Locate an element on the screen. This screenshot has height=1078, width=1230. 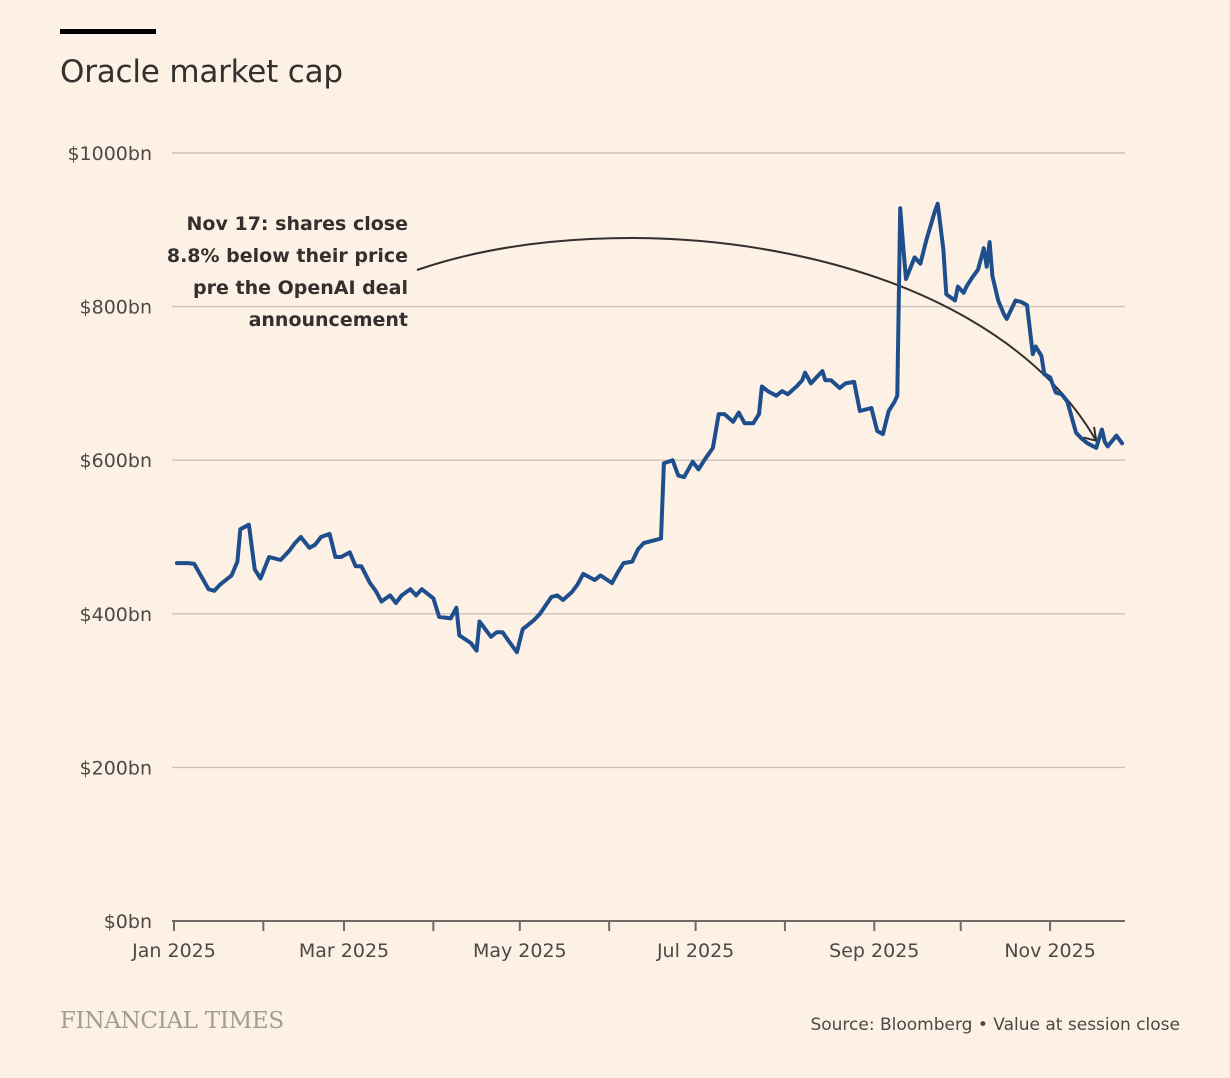
ft-logo: FINANCIAL TIMES is located at coordinates (172, 1021).